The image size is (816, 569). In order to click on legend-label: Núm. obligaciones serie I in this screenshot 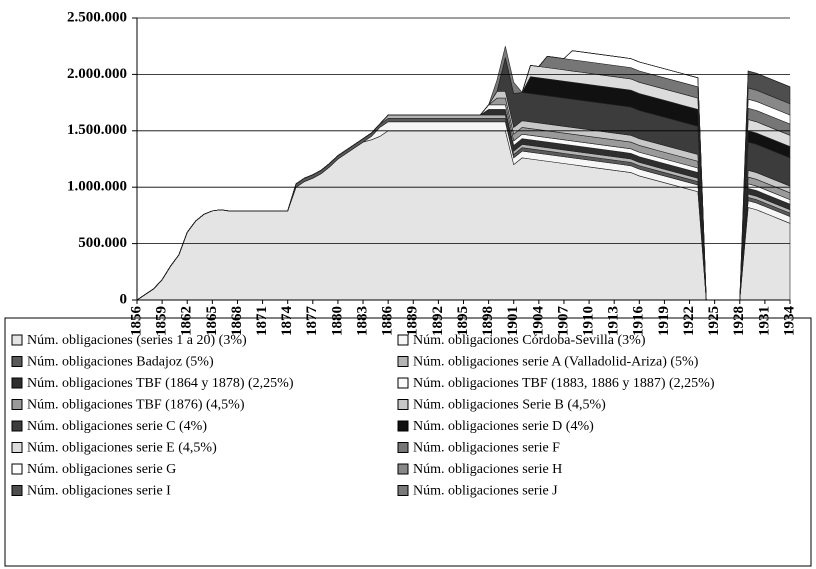, I will do `click(99, 491)`.